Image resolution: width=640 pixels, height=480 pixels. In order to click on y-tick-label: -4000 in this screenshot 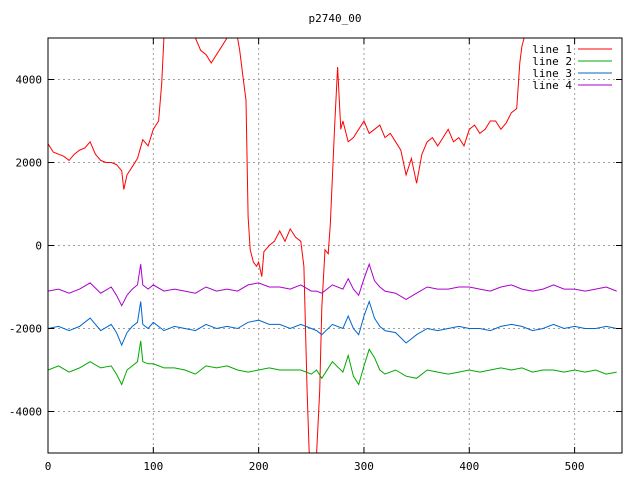, I will do `click(25, 412)`.